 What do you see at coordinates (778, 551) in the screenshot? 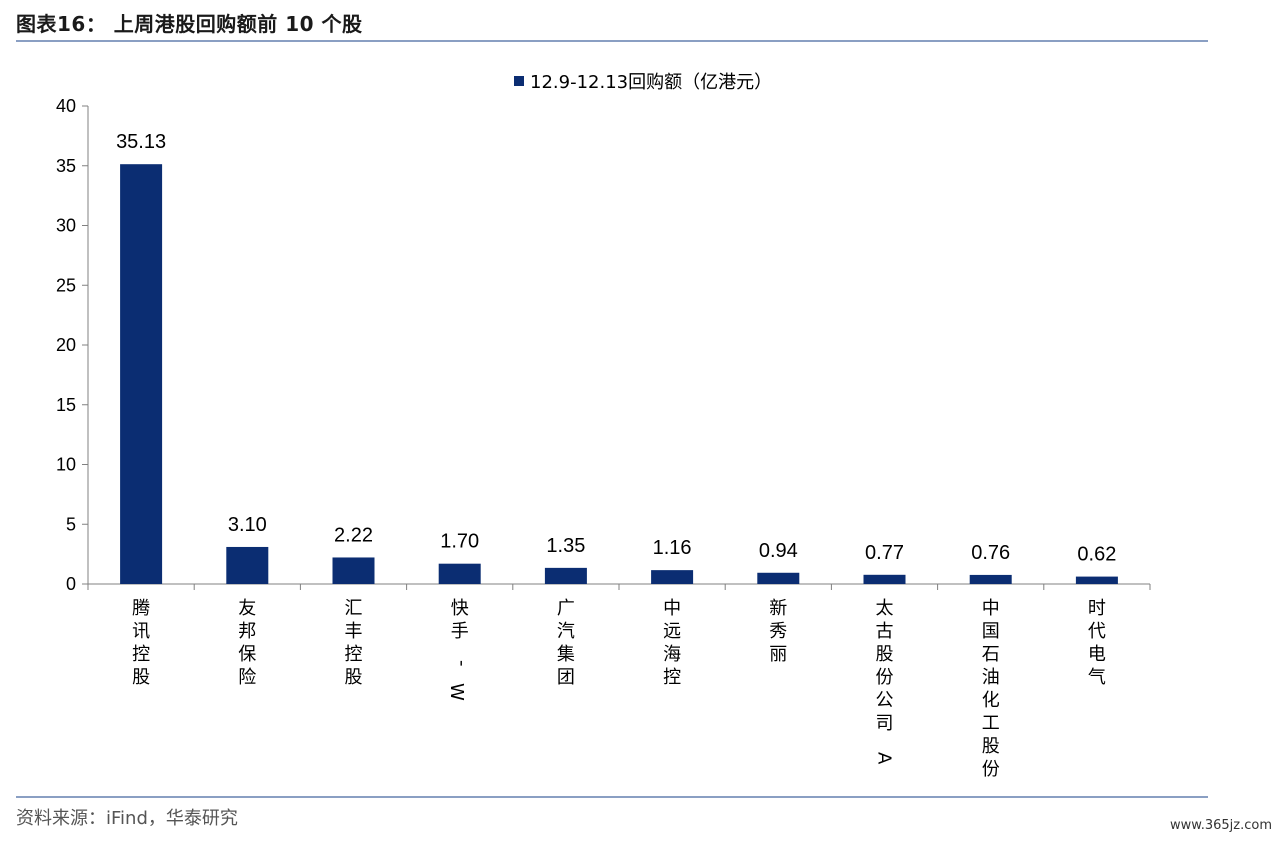
I see `data-label: 0.94` at bounding box center [778, 551].